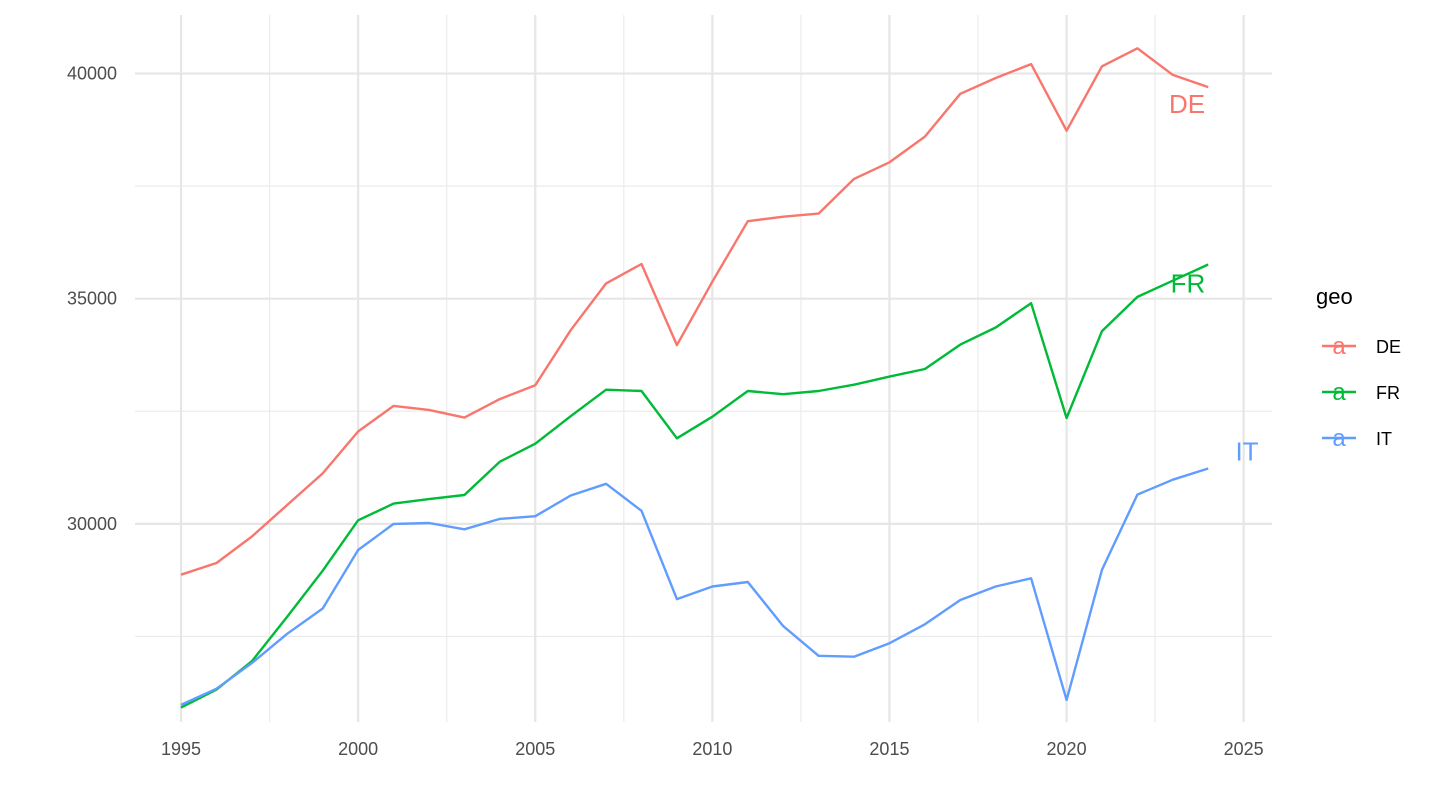  Describe the element at coordinates (1334, 296) in the screenshot. I see `legend-title: geo` at that location.